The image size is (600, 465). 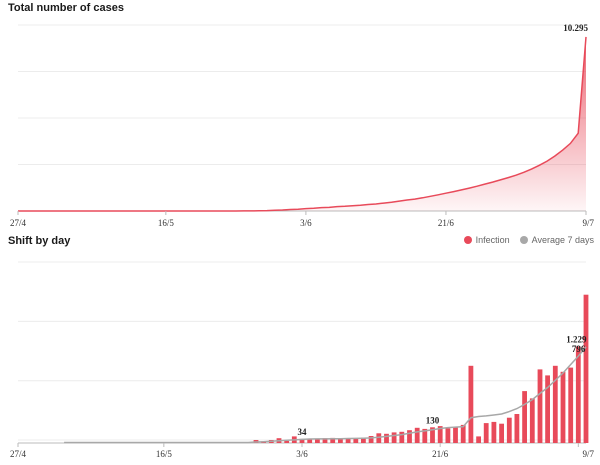 I want to click on infection-dot-icon, so click(x=467, y=240).